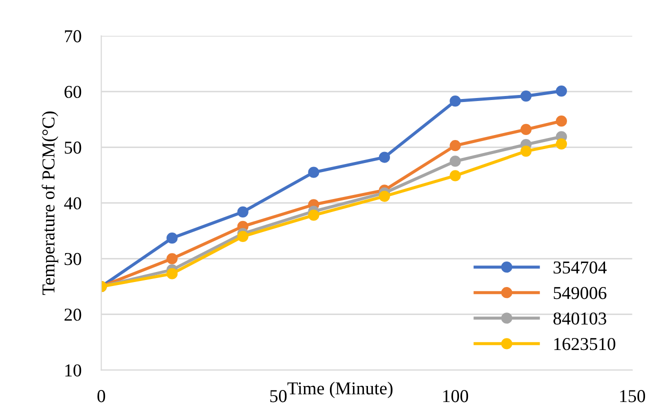 Image resolution: width=662 pixels, height=408 pixels. What do you see at coordinates (585, 344) in the screenshot?
I see `legend-label: 1623510` at bounding box center [585, 344].